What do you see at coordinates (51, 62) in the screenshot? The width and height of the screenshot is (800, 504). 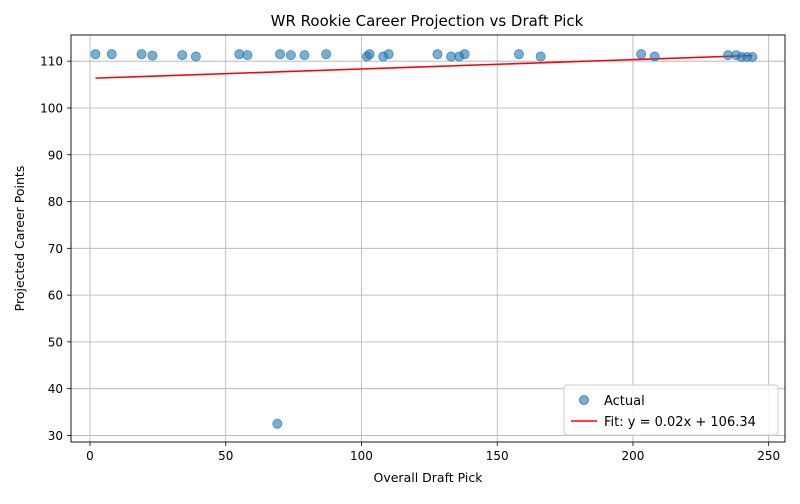 I see `y-tick-label: 110` at bounding box center [51, 62].